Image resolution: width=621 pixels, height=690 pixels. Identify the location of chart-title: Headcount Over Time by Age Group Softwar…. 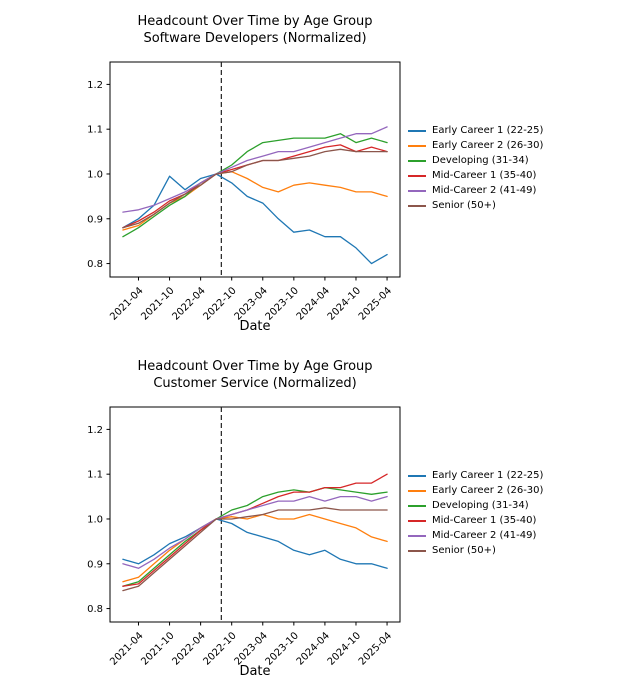
(255, 30).